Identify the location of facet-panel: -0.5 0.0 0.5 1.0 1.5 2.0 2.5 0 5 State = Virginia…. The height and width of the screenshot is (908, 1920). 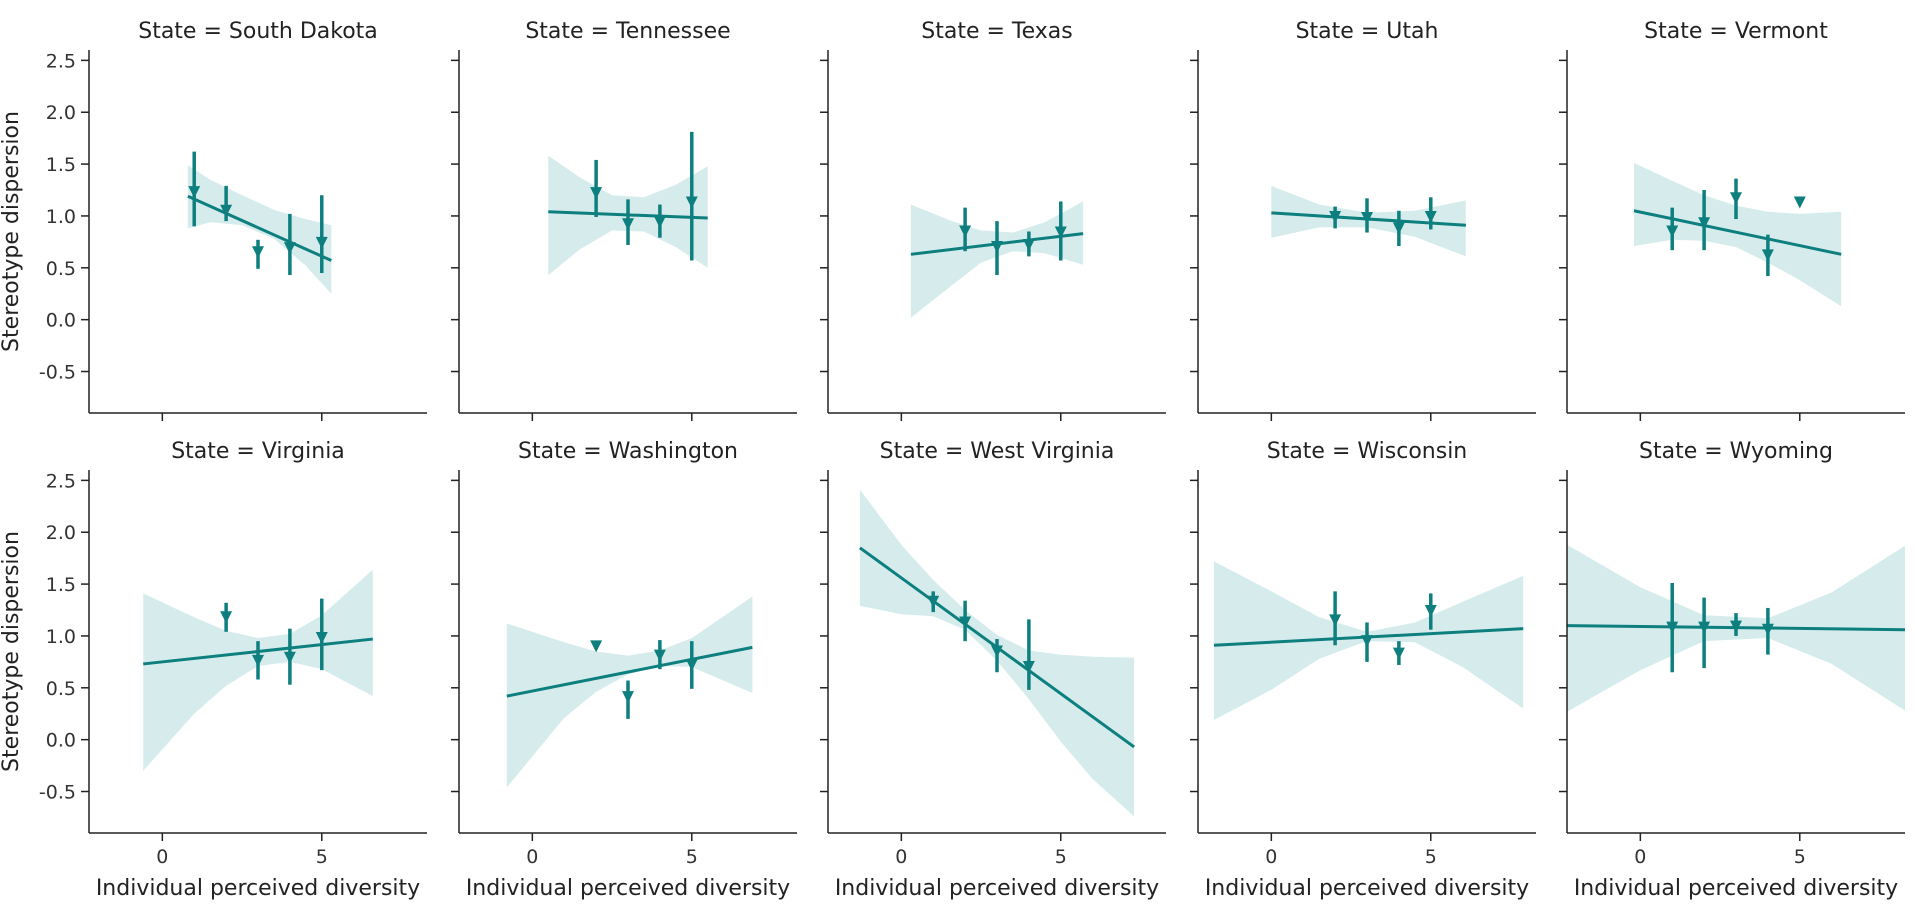
(213, 670).